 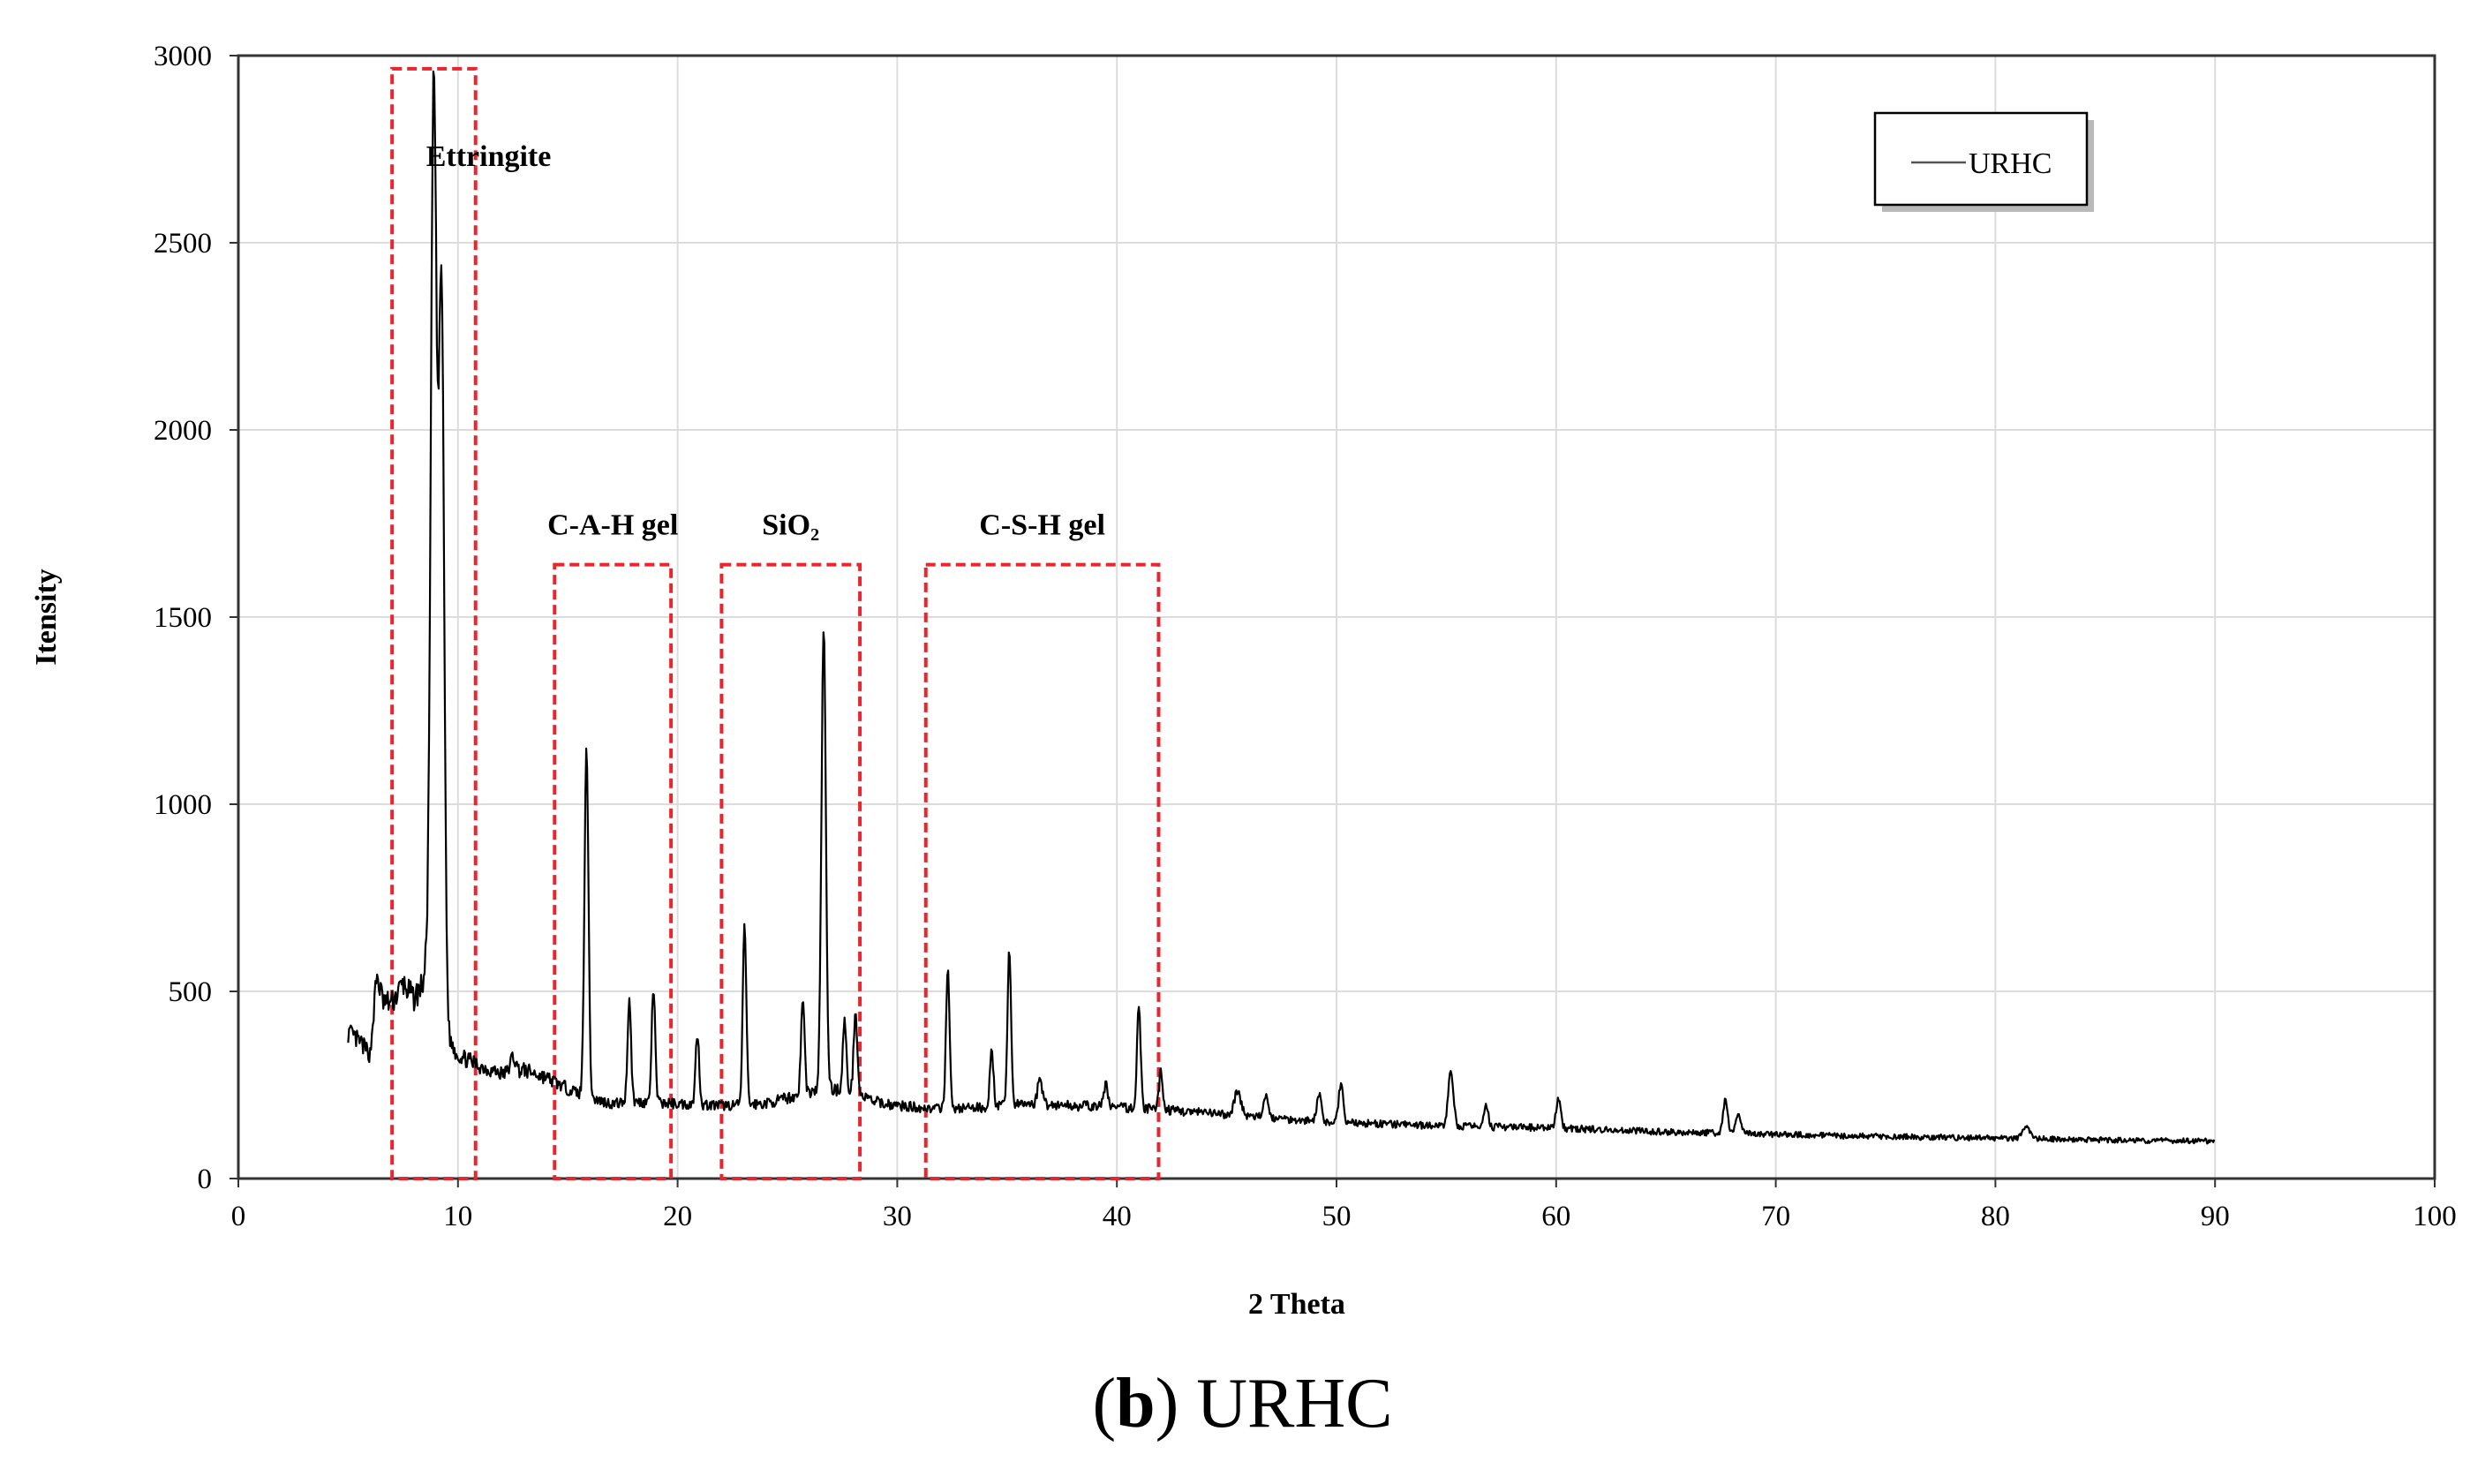 I want to click on x-tick-label: 80, so click(x=1995, y=1216).